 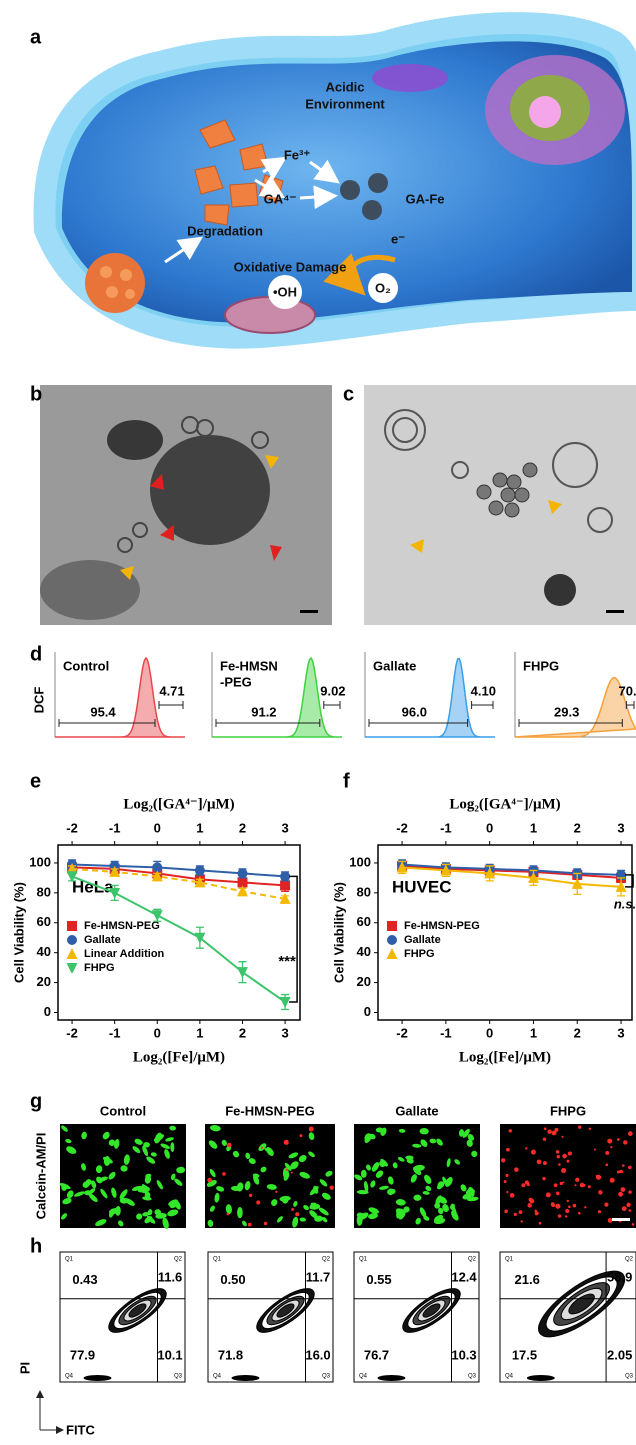 I want to click on quadrant-tag: Q3, so click(x=178, y=1377).